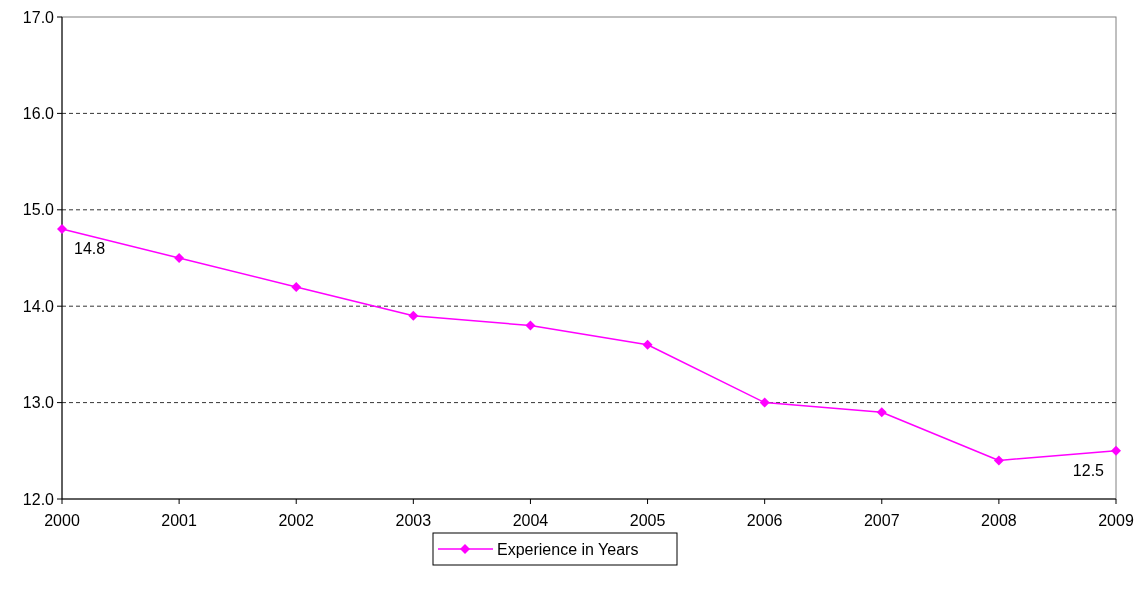 The height and width of the screenshot is (598, 1142). What do you see at coordinates (62, 520) in the screenshot?
I see `x-tick-label: 2000` at bounding box center [62, 520].